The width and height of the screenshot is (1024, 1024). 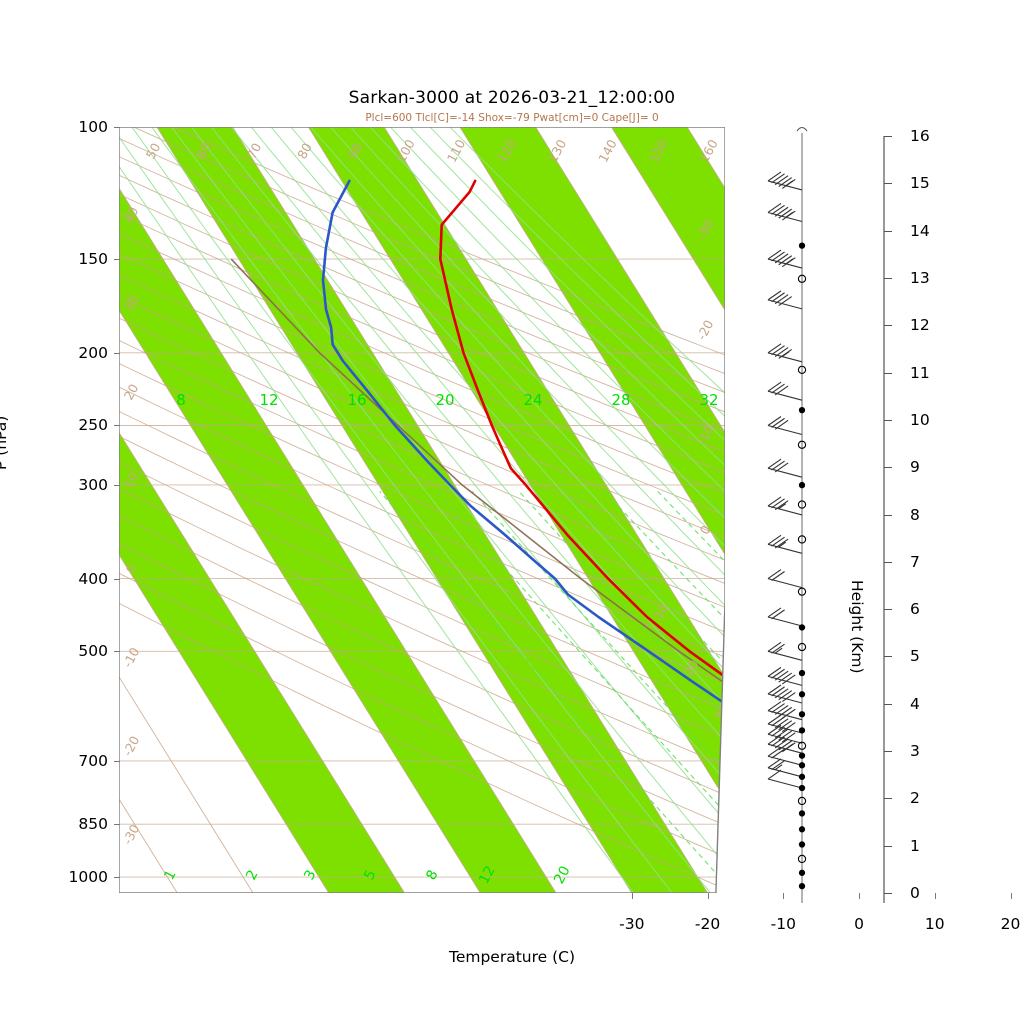 What do you see at coordinates (632, 924) in the screenshot?
I see `temperature-tick-label: -30` at bounding box center [632, 924].